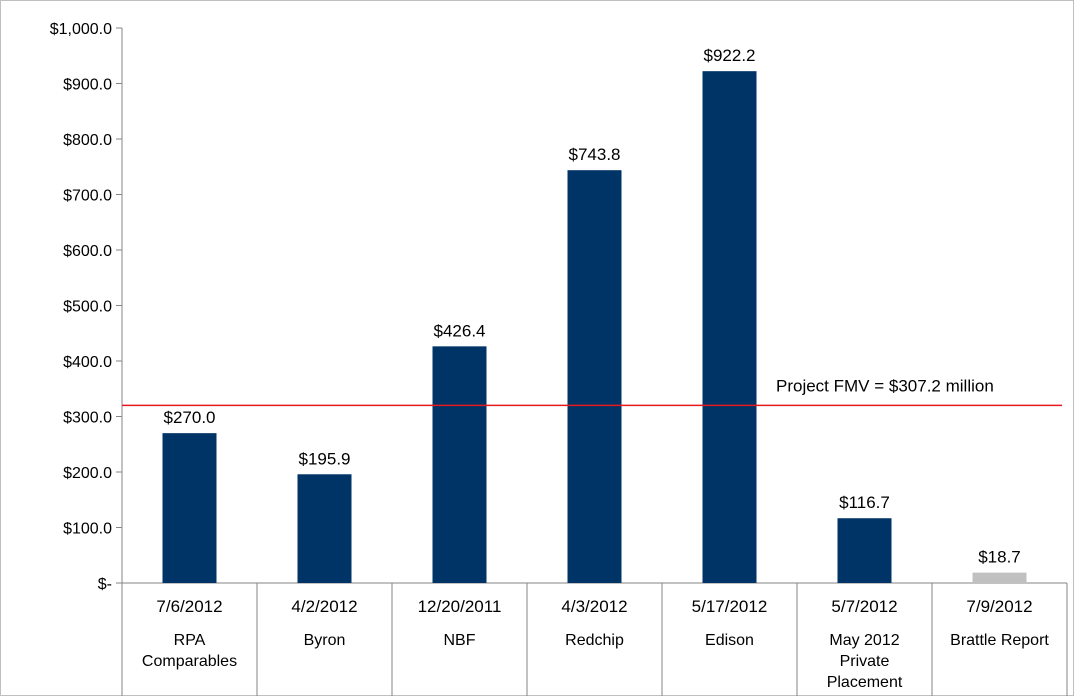  Describe the element at coordinates (87, 473) in the screenshot. I see `y-tick-label: $200.0` at that location.